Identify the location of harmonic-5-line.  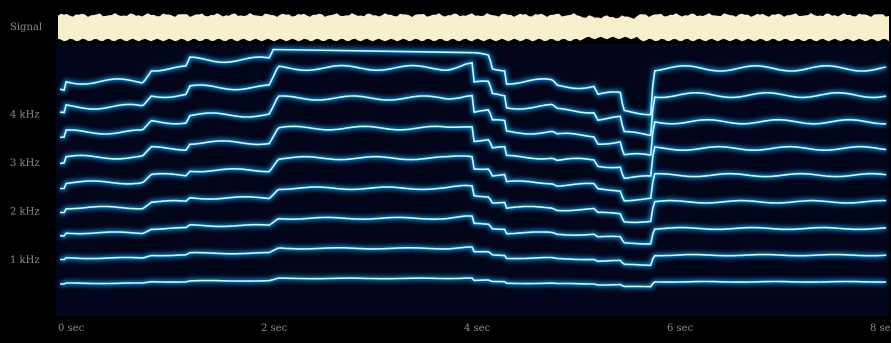
(473, 178).